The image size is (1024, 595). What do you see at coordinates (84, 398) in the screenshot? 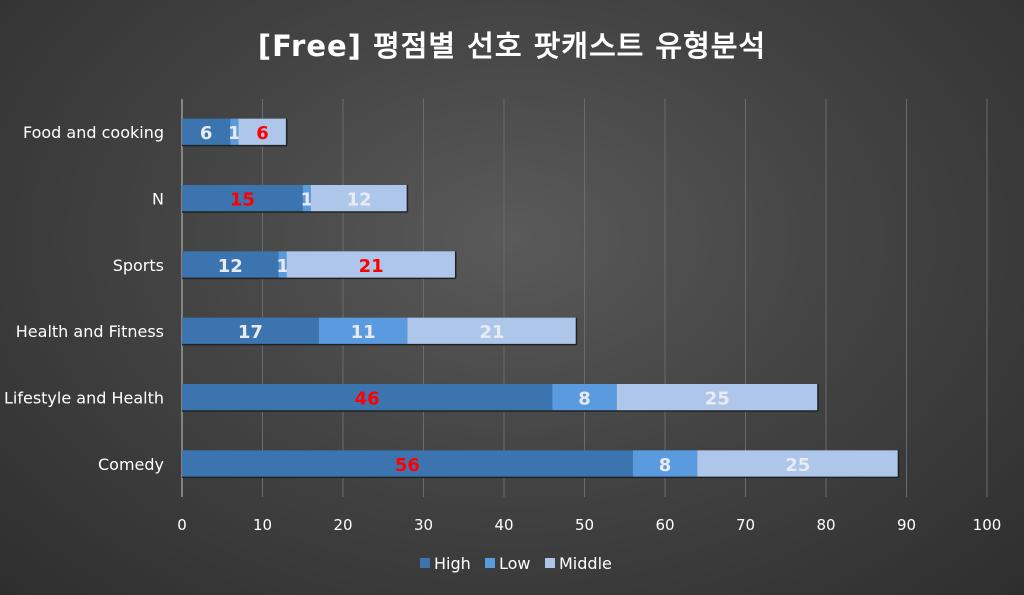
I see `category-label: Lifestyle and Health` at bounding box center [84, 398].